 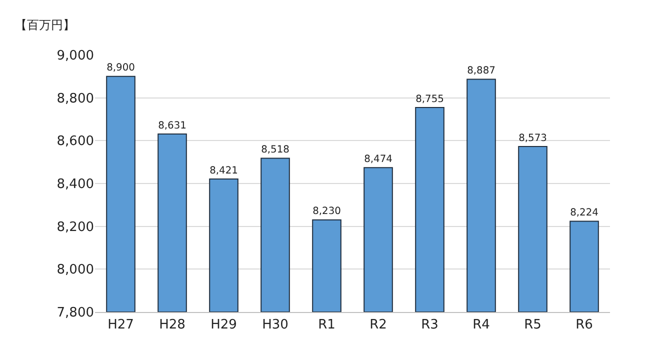 I want to click on y-tick-label: 8,800, so click(x=75, y=98).